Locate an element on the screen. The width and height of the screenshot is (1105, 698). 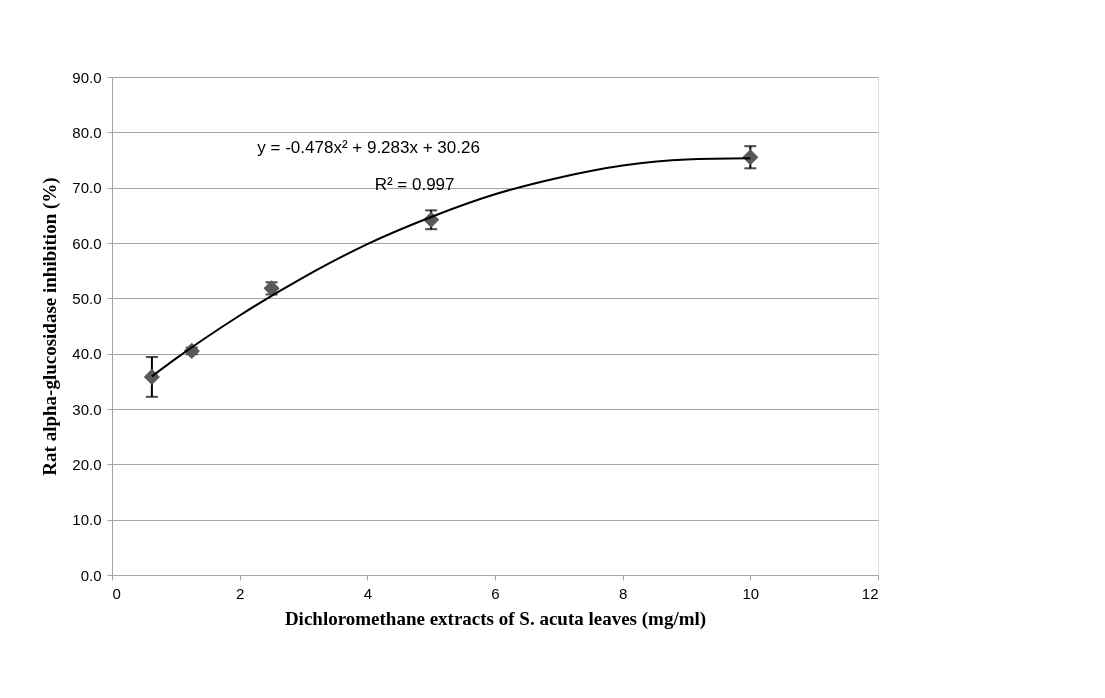
y-axis-title: Rat alpha-glucosidase inhibition (%) is located at coordinates (50, 326).